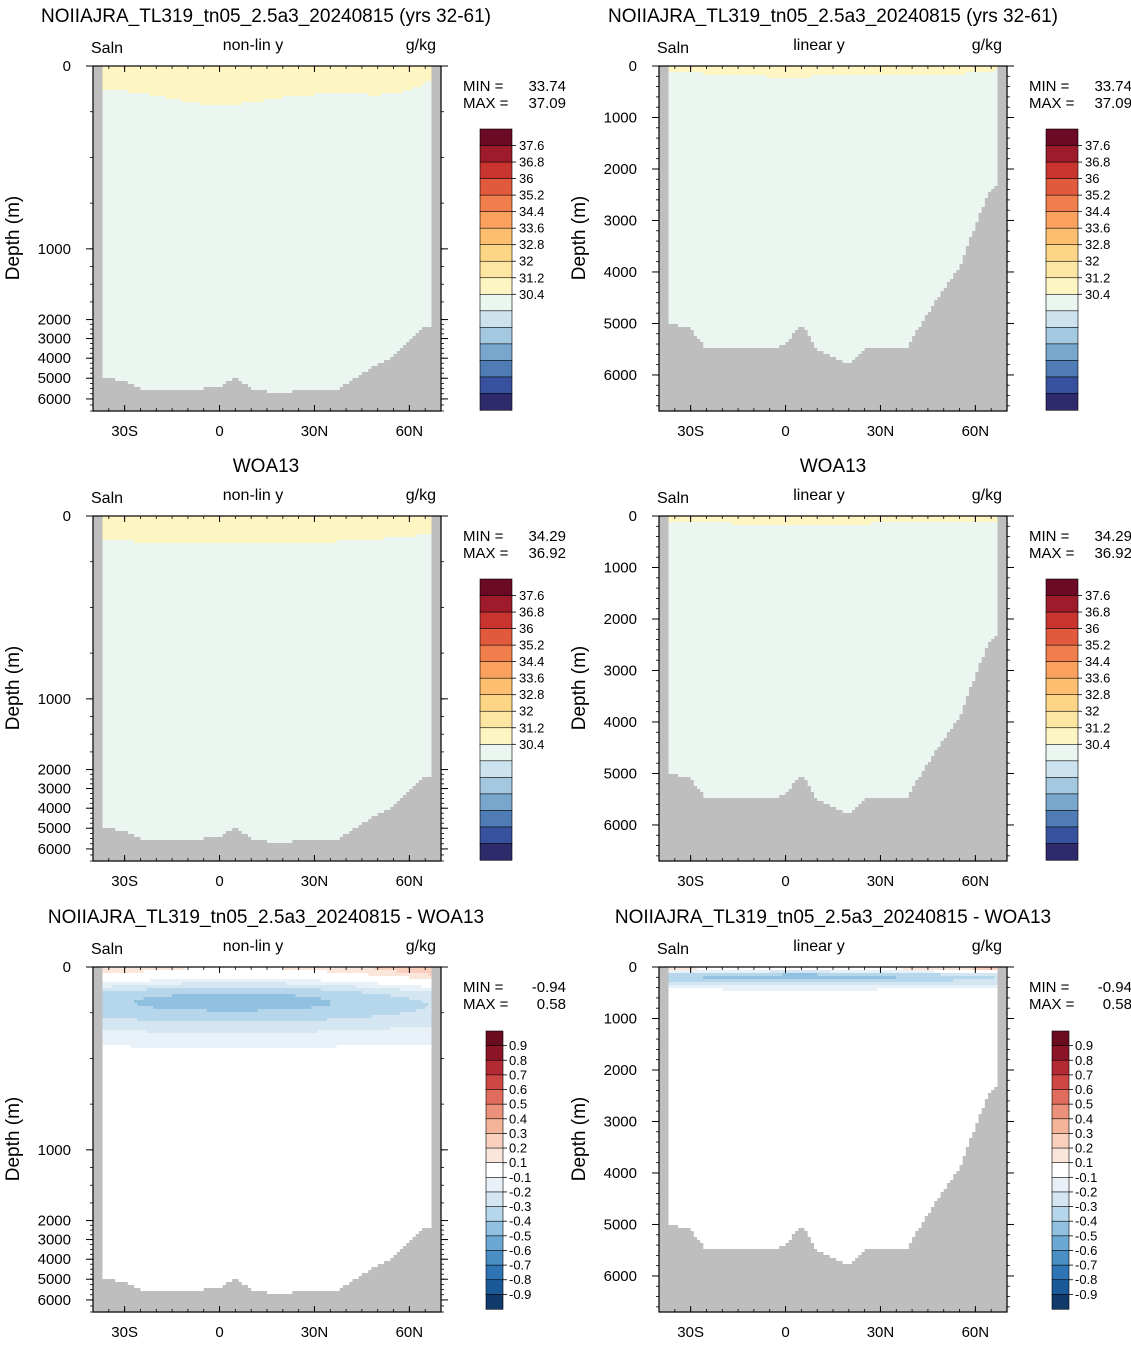  What do you see at coordinates (1084, 1162) in the screenshot?
I see `colorbar-label: 0.1` at bounding box center [1084, 1162].